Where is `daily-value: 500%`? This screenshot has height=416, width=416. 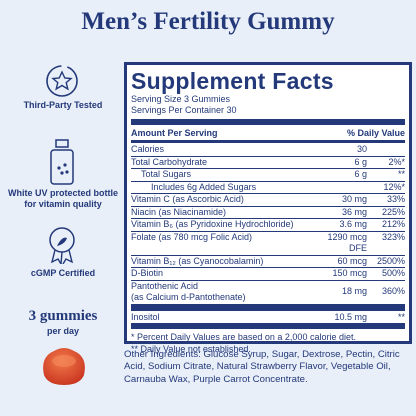
daily-value: 500% is located at coordinates (393, 273).